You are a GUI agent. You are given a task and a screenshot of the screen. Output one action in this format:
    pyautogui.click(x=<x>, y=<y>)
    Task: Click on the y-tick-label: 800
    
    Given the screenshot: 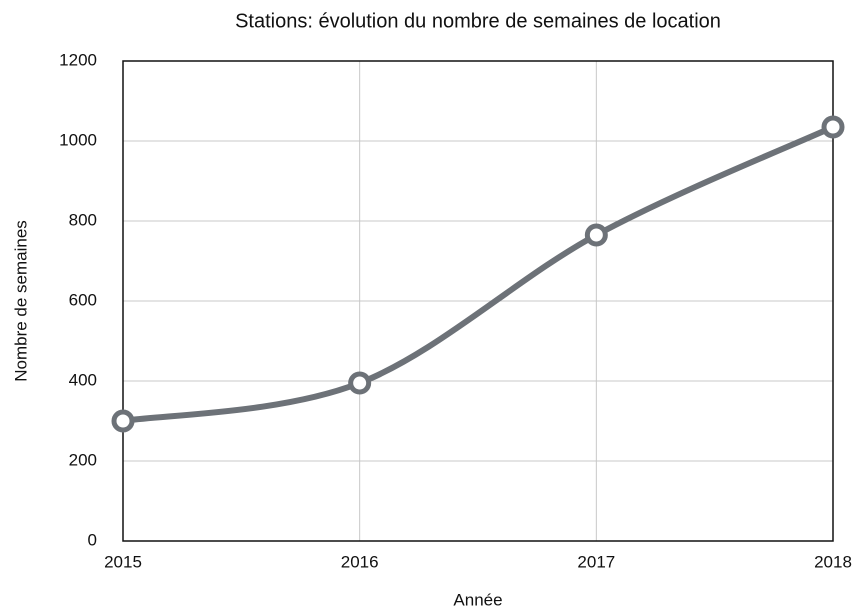 What is the action you would take?
    pyautogui.click(x=83, y=219)
    